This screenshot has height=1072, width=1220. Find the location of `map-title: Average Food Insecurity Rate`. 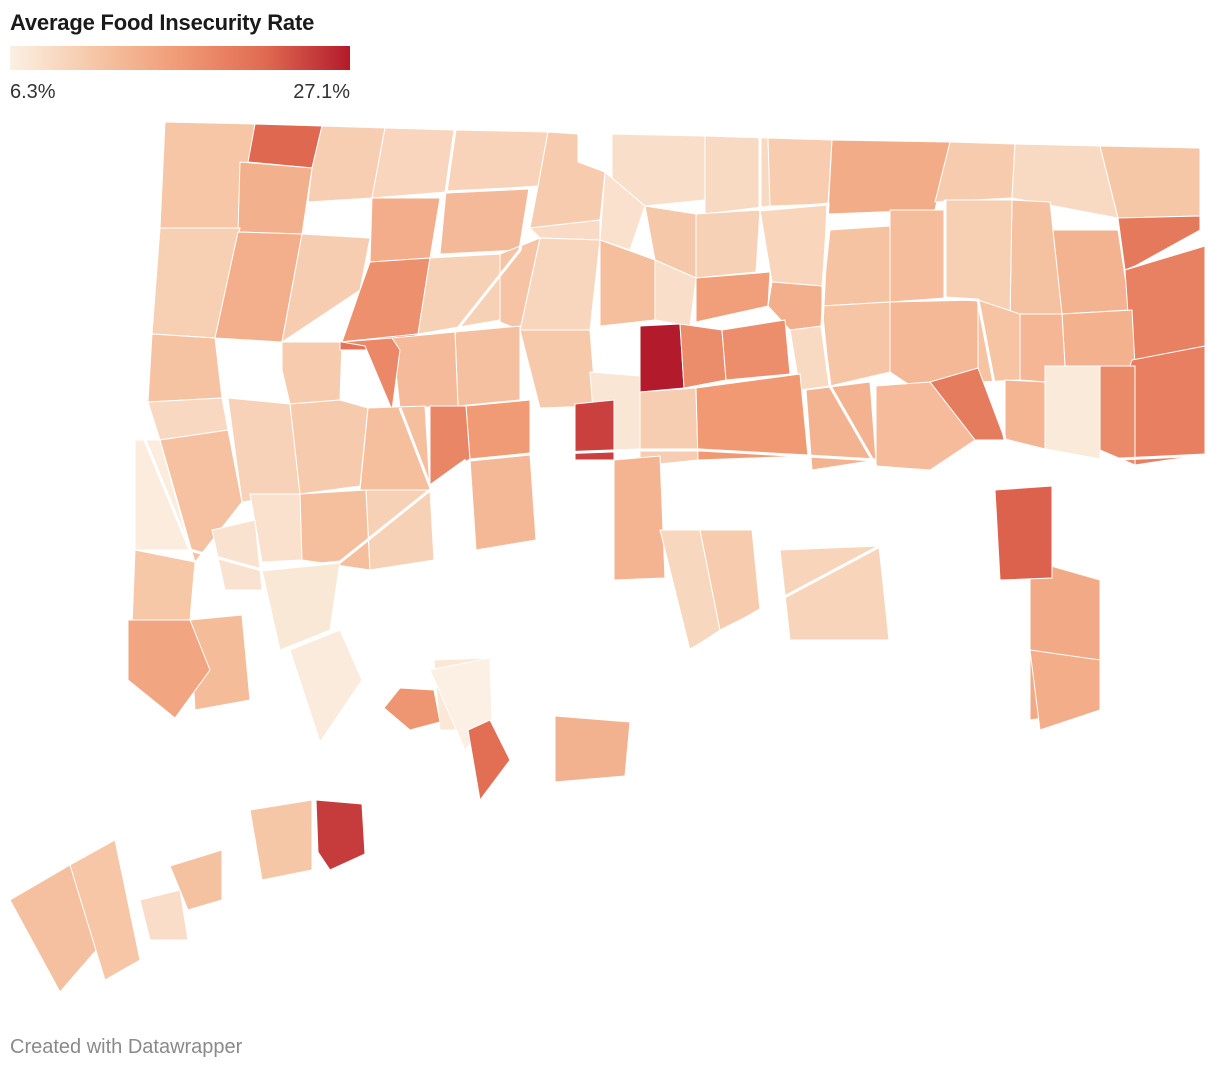

map-title: Average Food Insecurity Rate is located at coordinates (162, 22).